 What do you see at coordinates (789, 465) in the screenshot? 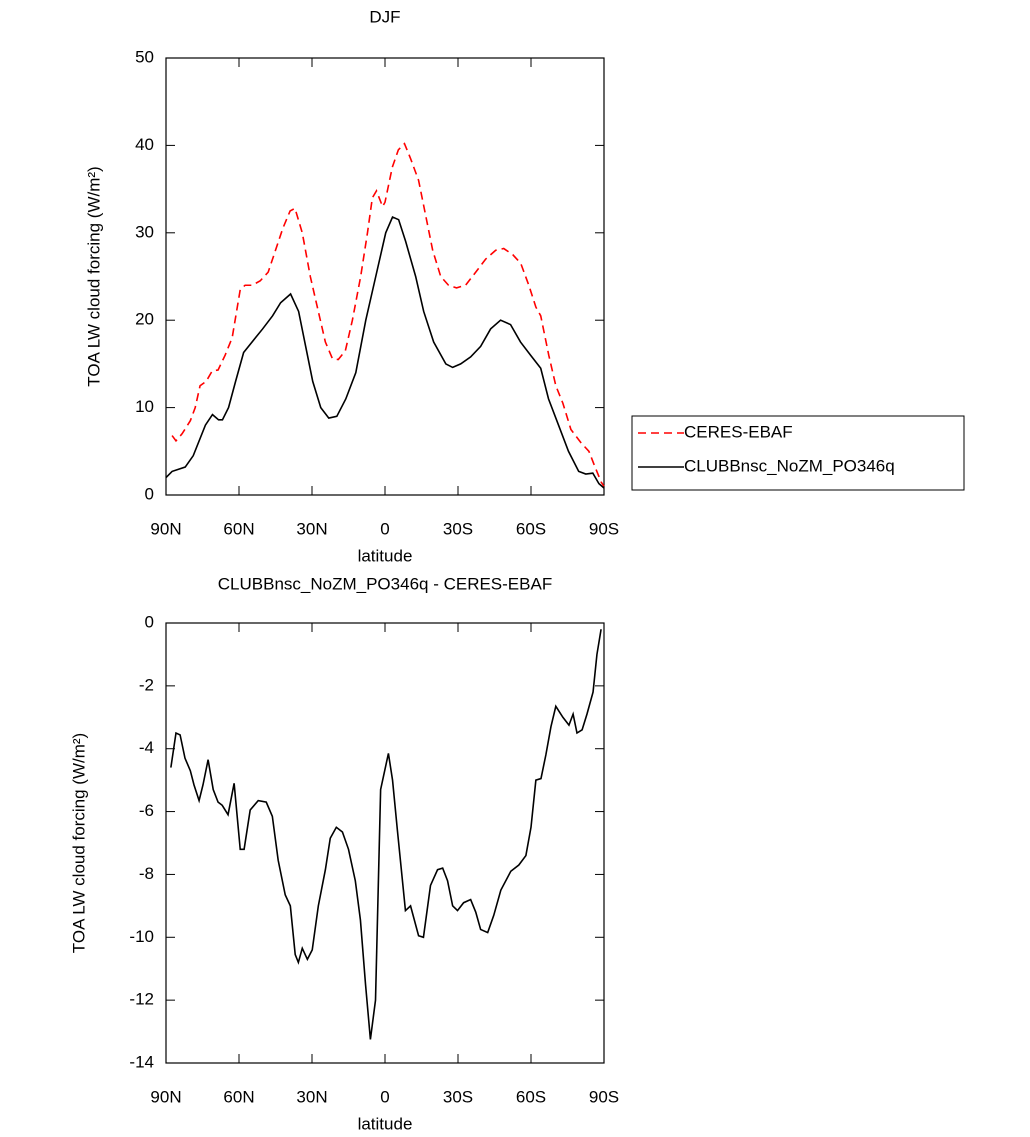
I see `legend-label: CLUBBnsc_NoZM_PO346q` at bounding box center [789, 465].